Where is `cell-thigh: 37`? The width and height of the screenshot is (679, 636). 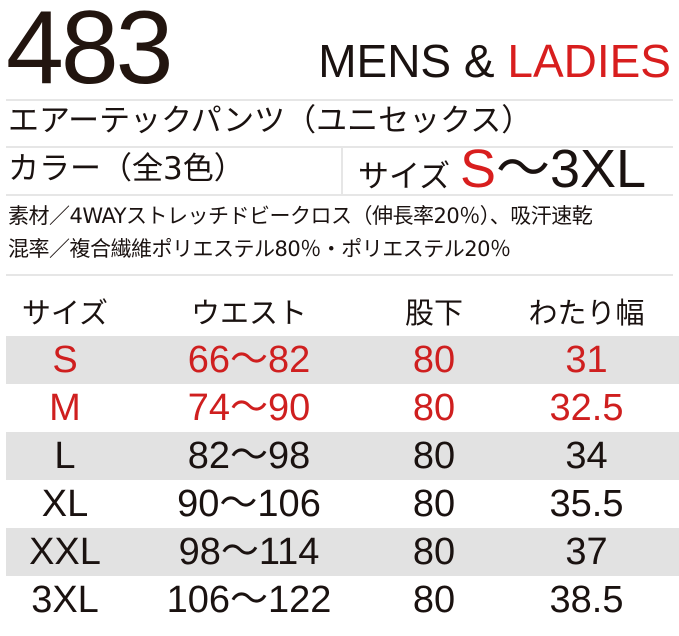
cell-thigh: 37 is located at coordinates (586, 552).